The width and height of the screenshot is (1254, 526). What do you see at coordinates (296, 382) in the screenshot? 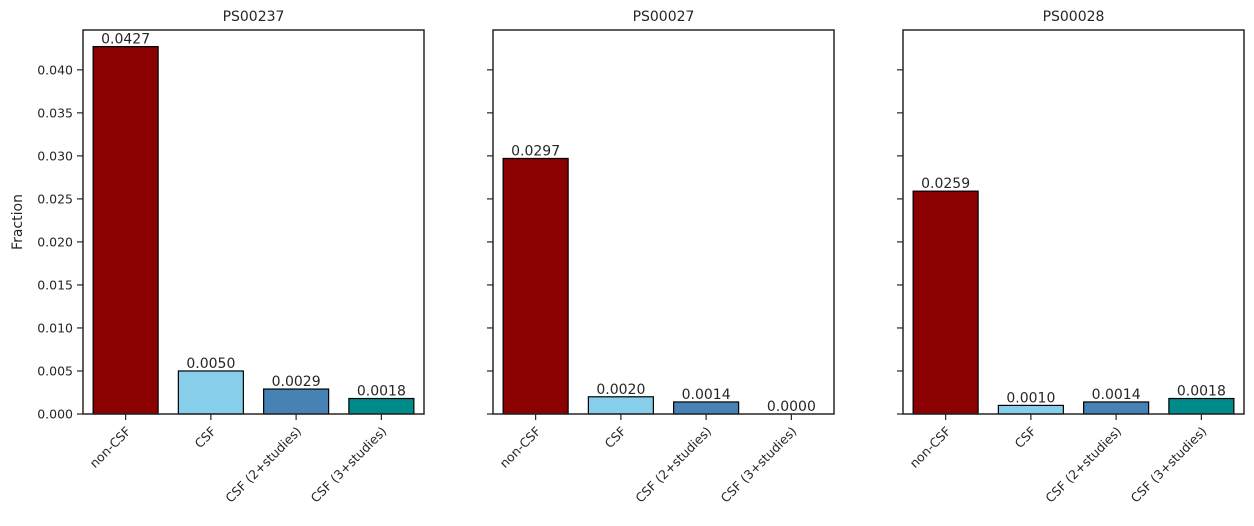
I see `bar-value-label: 0.0029` at bounding box center [296, 382].